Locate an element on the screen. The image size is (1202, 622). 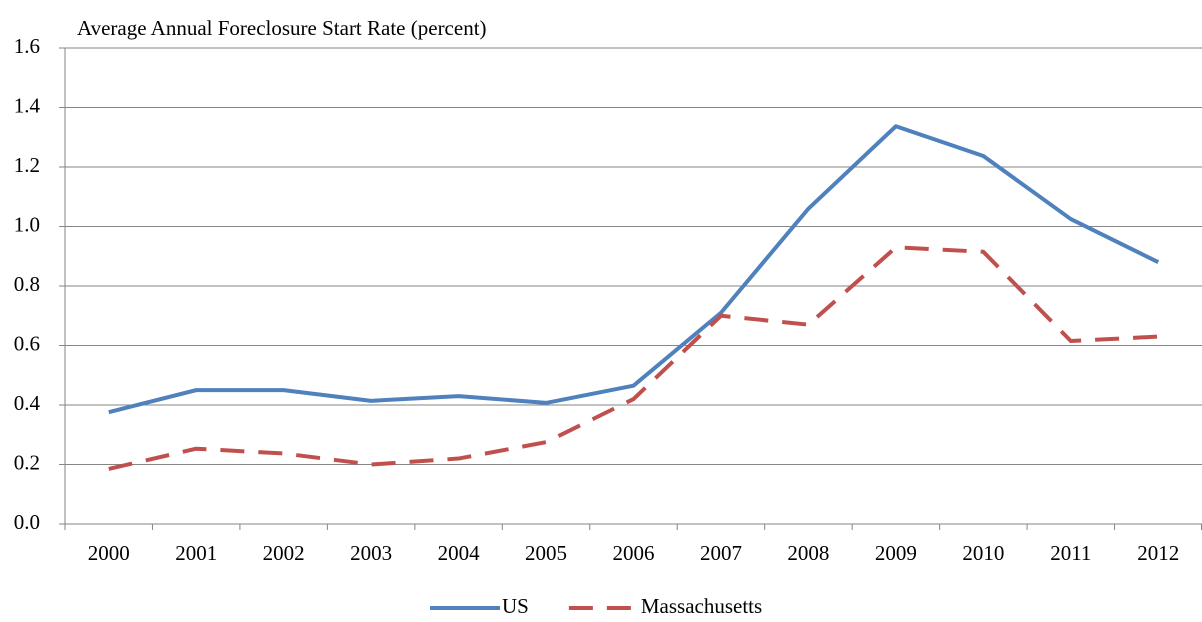
x-tick-label: 2003 is located at coordinates (371, 553).